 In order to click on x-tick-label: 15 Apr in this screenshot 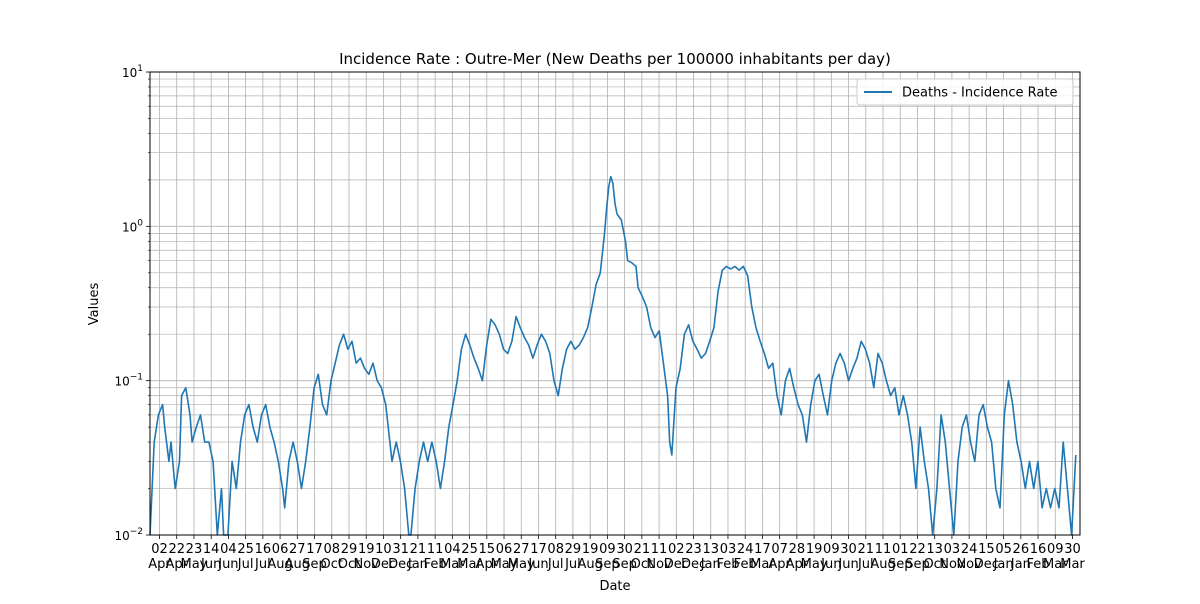, I will do `click(487, 557)`.